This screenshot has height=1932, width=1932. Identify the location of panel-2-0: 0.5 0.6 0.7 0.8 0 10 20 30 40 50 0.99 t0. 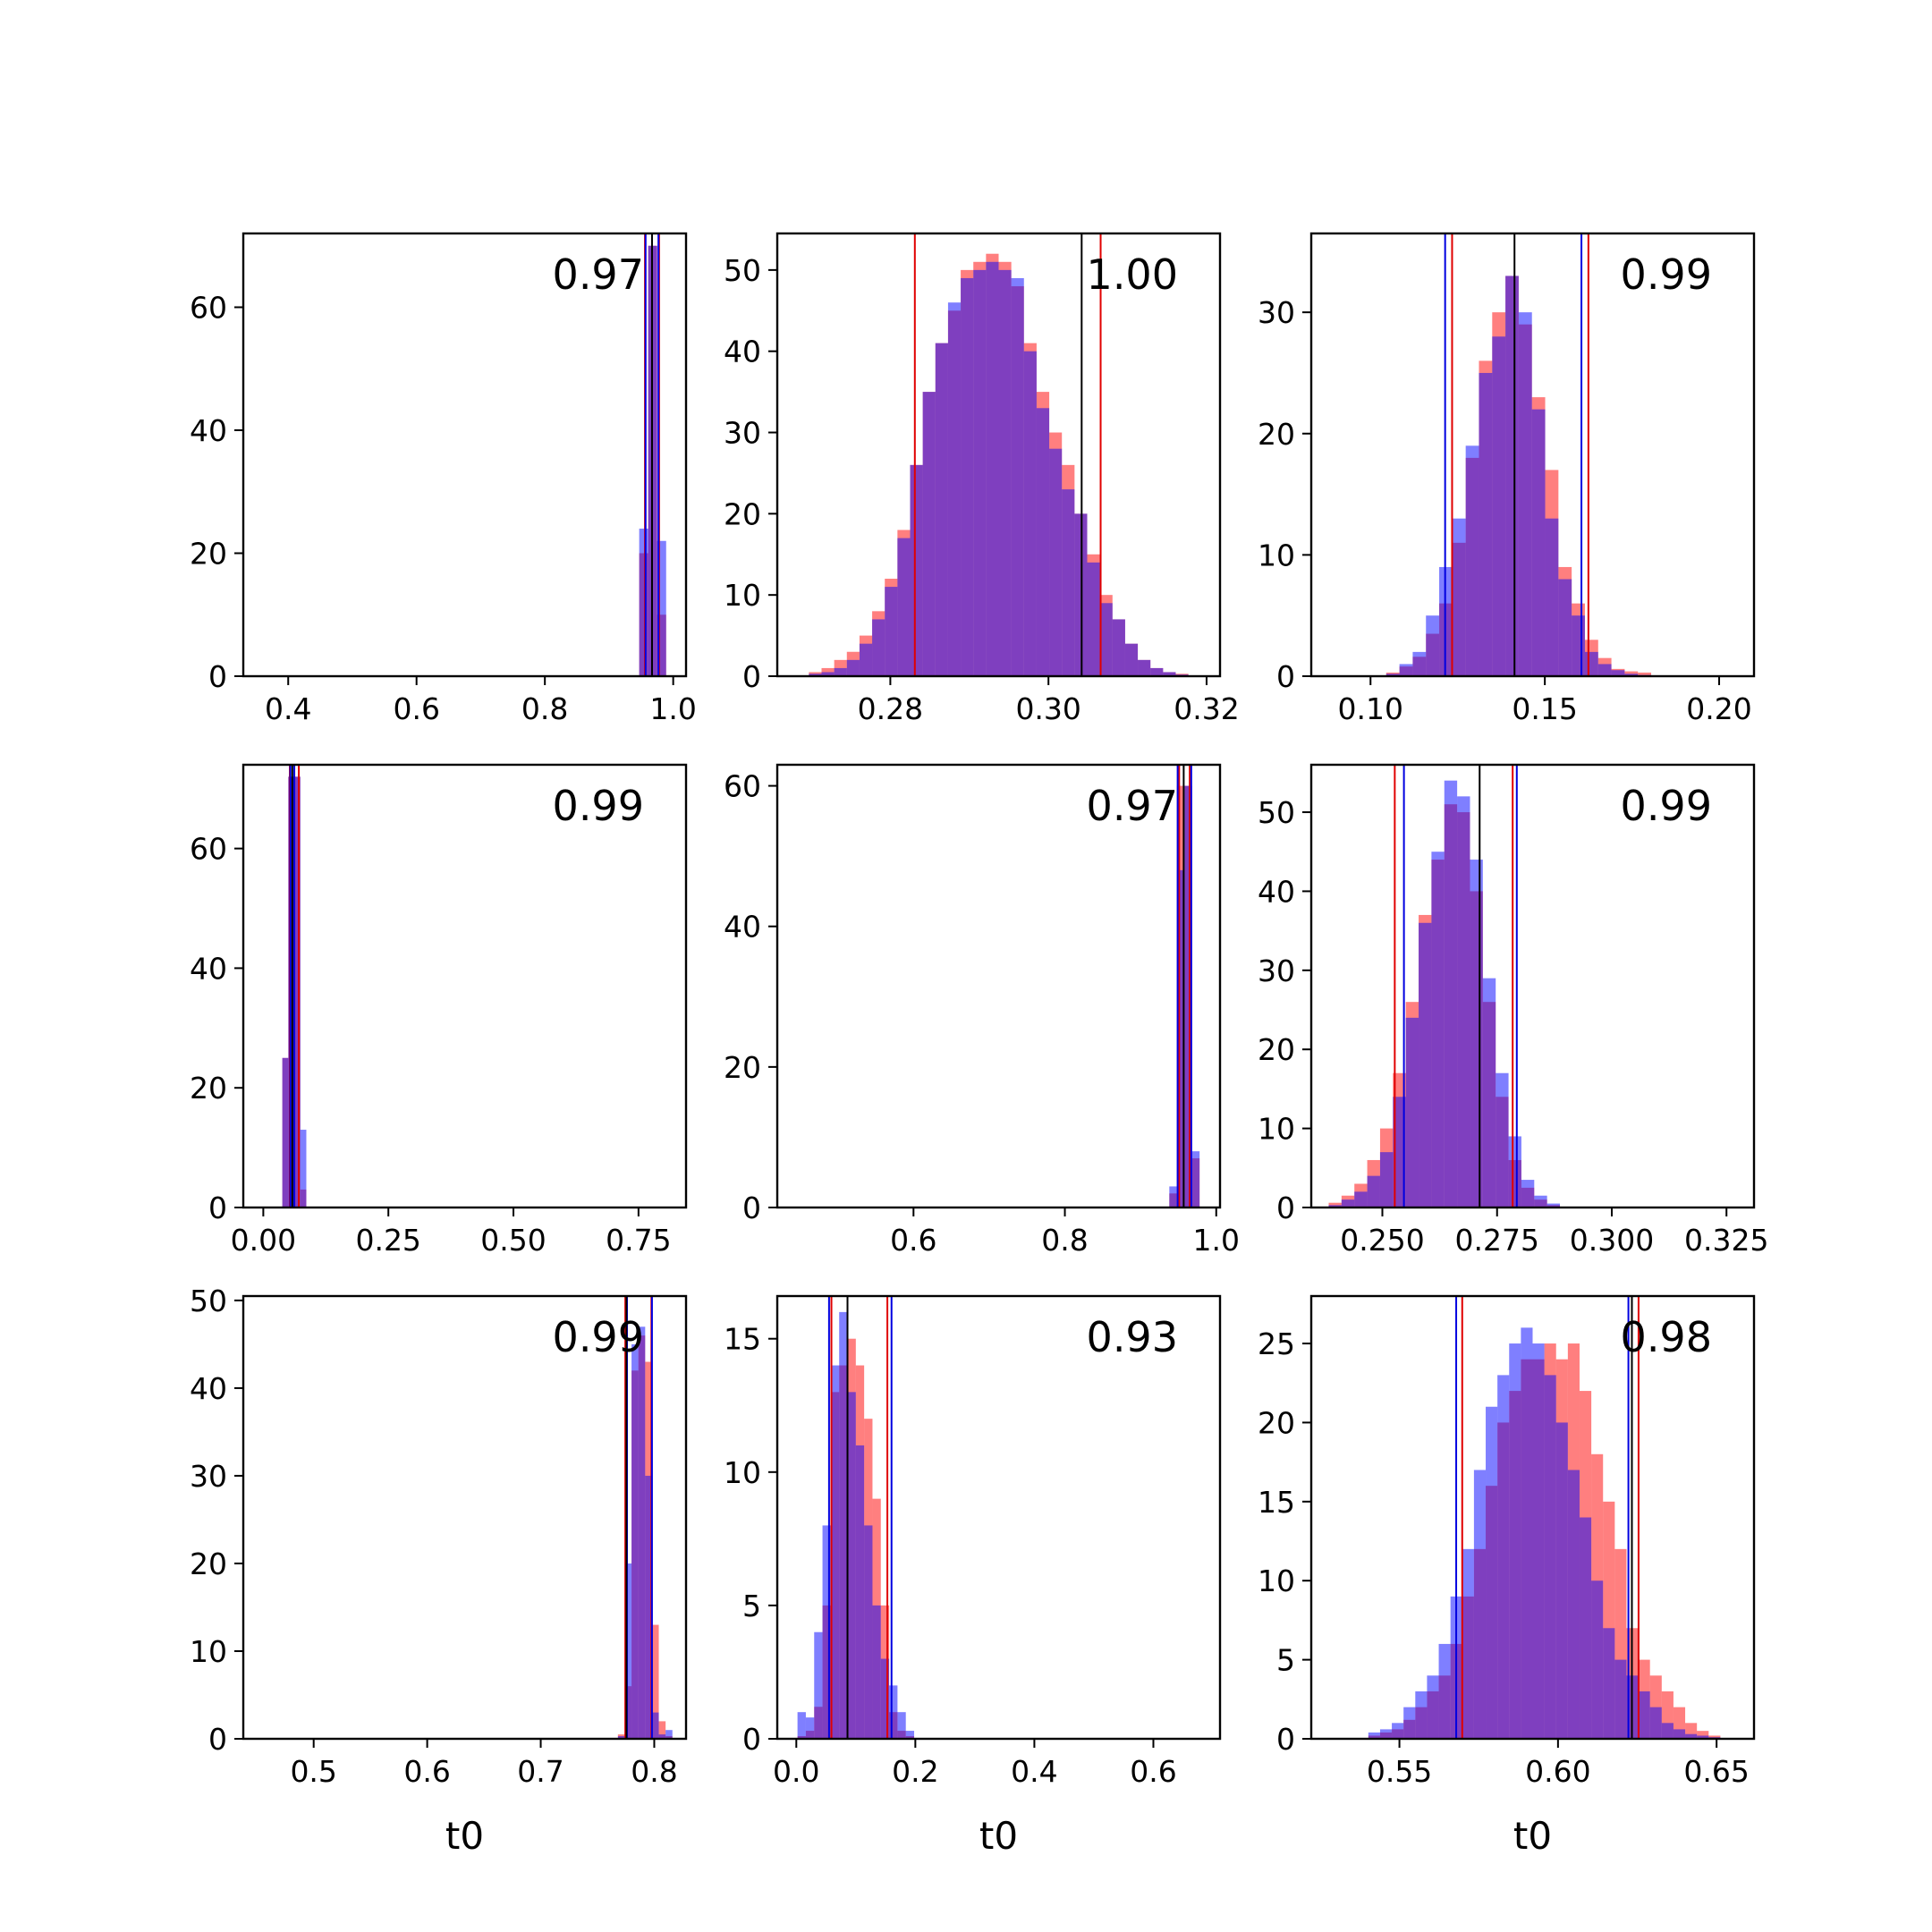
(439, 1571).